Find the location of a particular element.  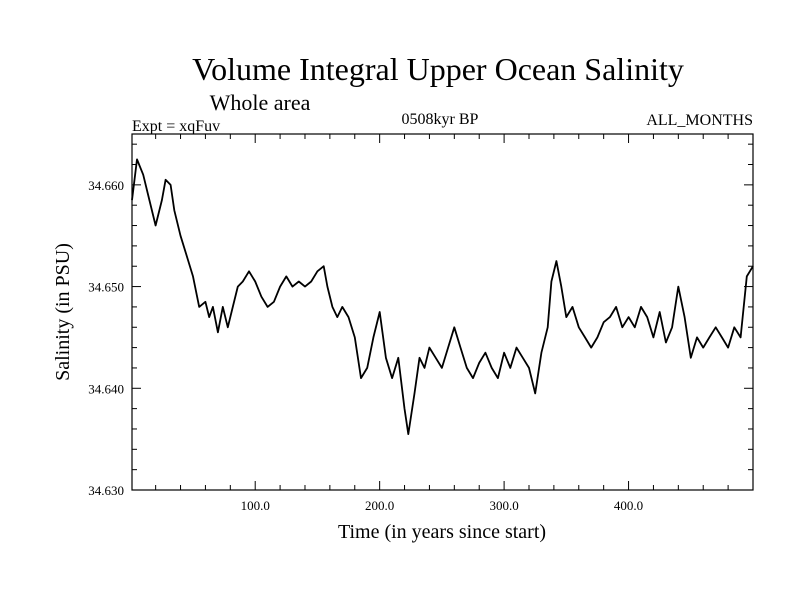

x-tick-label: 300.0 is located at coordinates (503, 505).